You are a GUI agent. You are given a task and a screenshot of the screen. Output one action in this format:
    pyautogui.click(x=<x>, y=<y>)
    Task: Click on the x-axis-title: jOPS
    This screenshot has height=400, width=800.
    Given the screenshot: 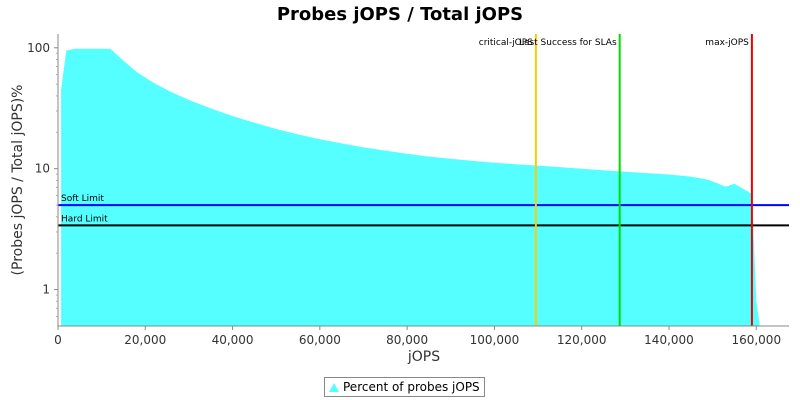 What is the action you would take?
    pyautogui.click(x=423, y=357)
    